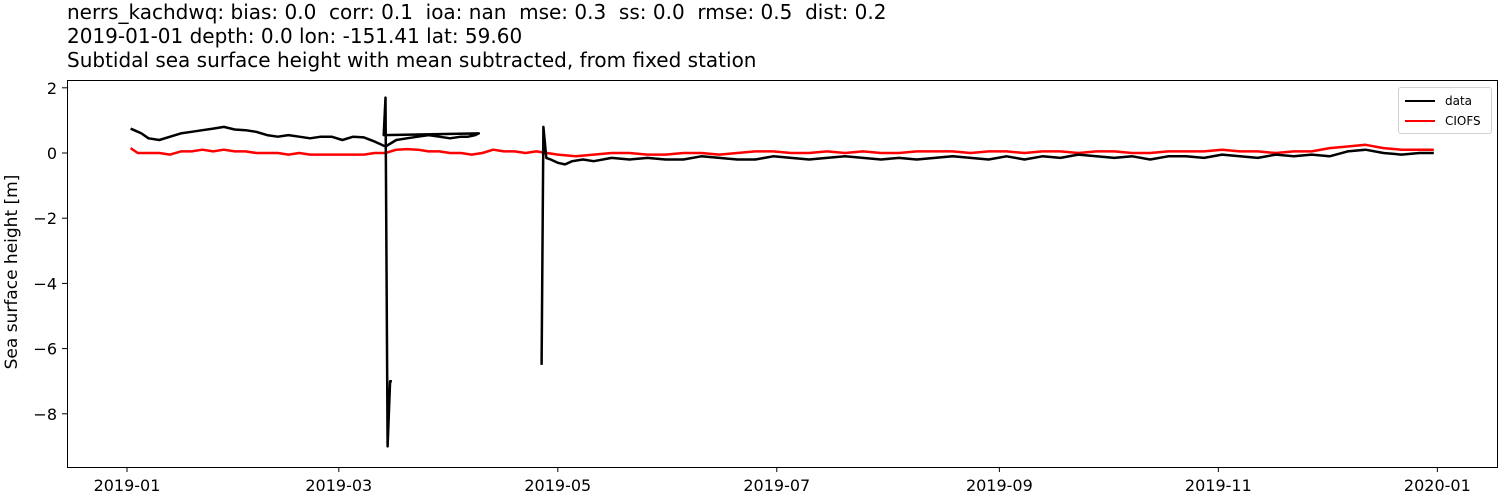  What do you see at coordinates (45, 218) in the screenshot?
I see `y-tick-label: −2` at bounding box center [45, 218].